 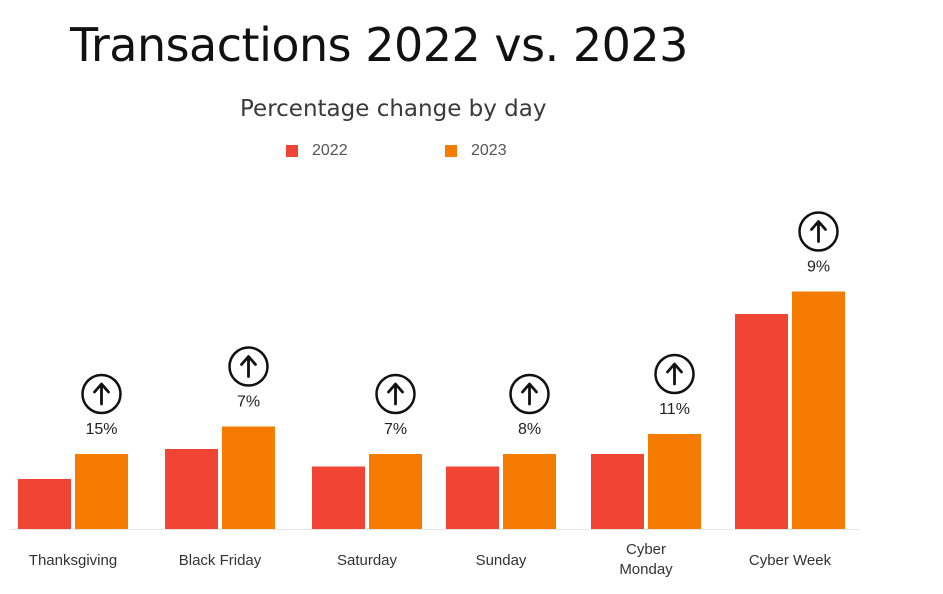 What do you see at coordinates (379, 45) in the screenshot?
I see `chart-title: Transactions 2022 vs. 2023` at bounding box center [379, 45].